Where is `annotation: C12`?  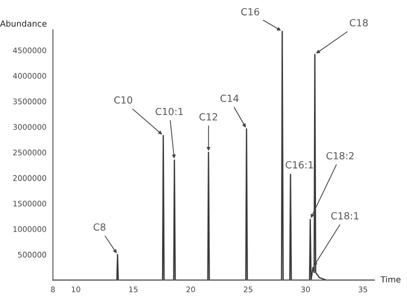 annotation: C12 is located at coordinates (208, 117).